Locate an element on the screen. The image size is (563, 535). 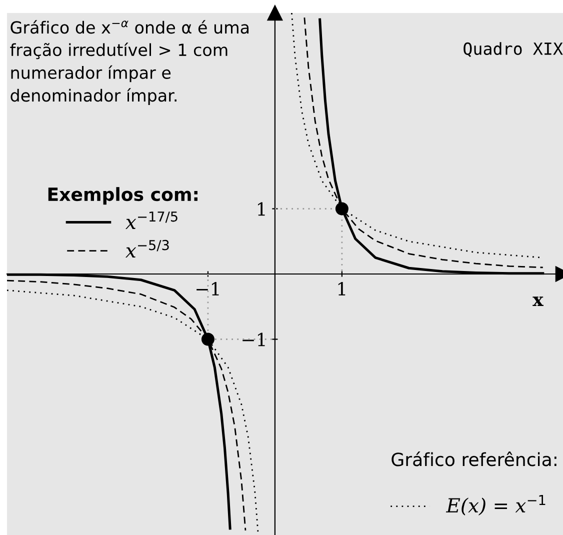
annotation: Gráfico referência: is located at coordinates (474, 459).